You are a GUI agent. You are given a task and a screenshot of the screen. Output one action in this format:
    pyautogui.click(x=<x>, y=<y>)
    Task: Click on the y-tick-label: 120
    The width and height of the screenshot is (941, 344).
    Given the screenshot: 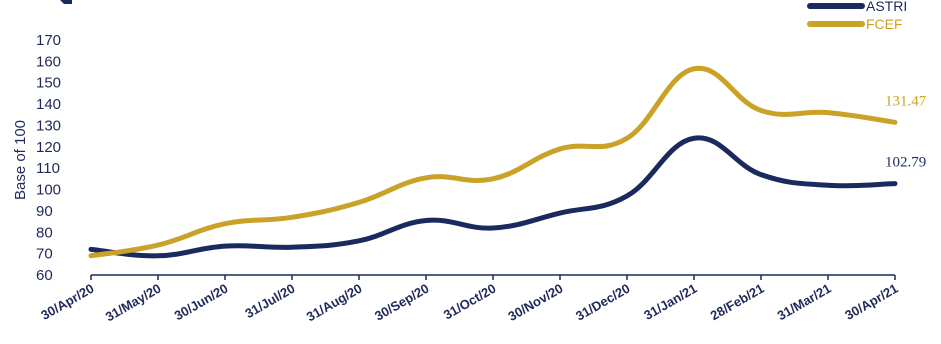 What is the action you would take?
    pyautogui.click(x=48, y=147)
    